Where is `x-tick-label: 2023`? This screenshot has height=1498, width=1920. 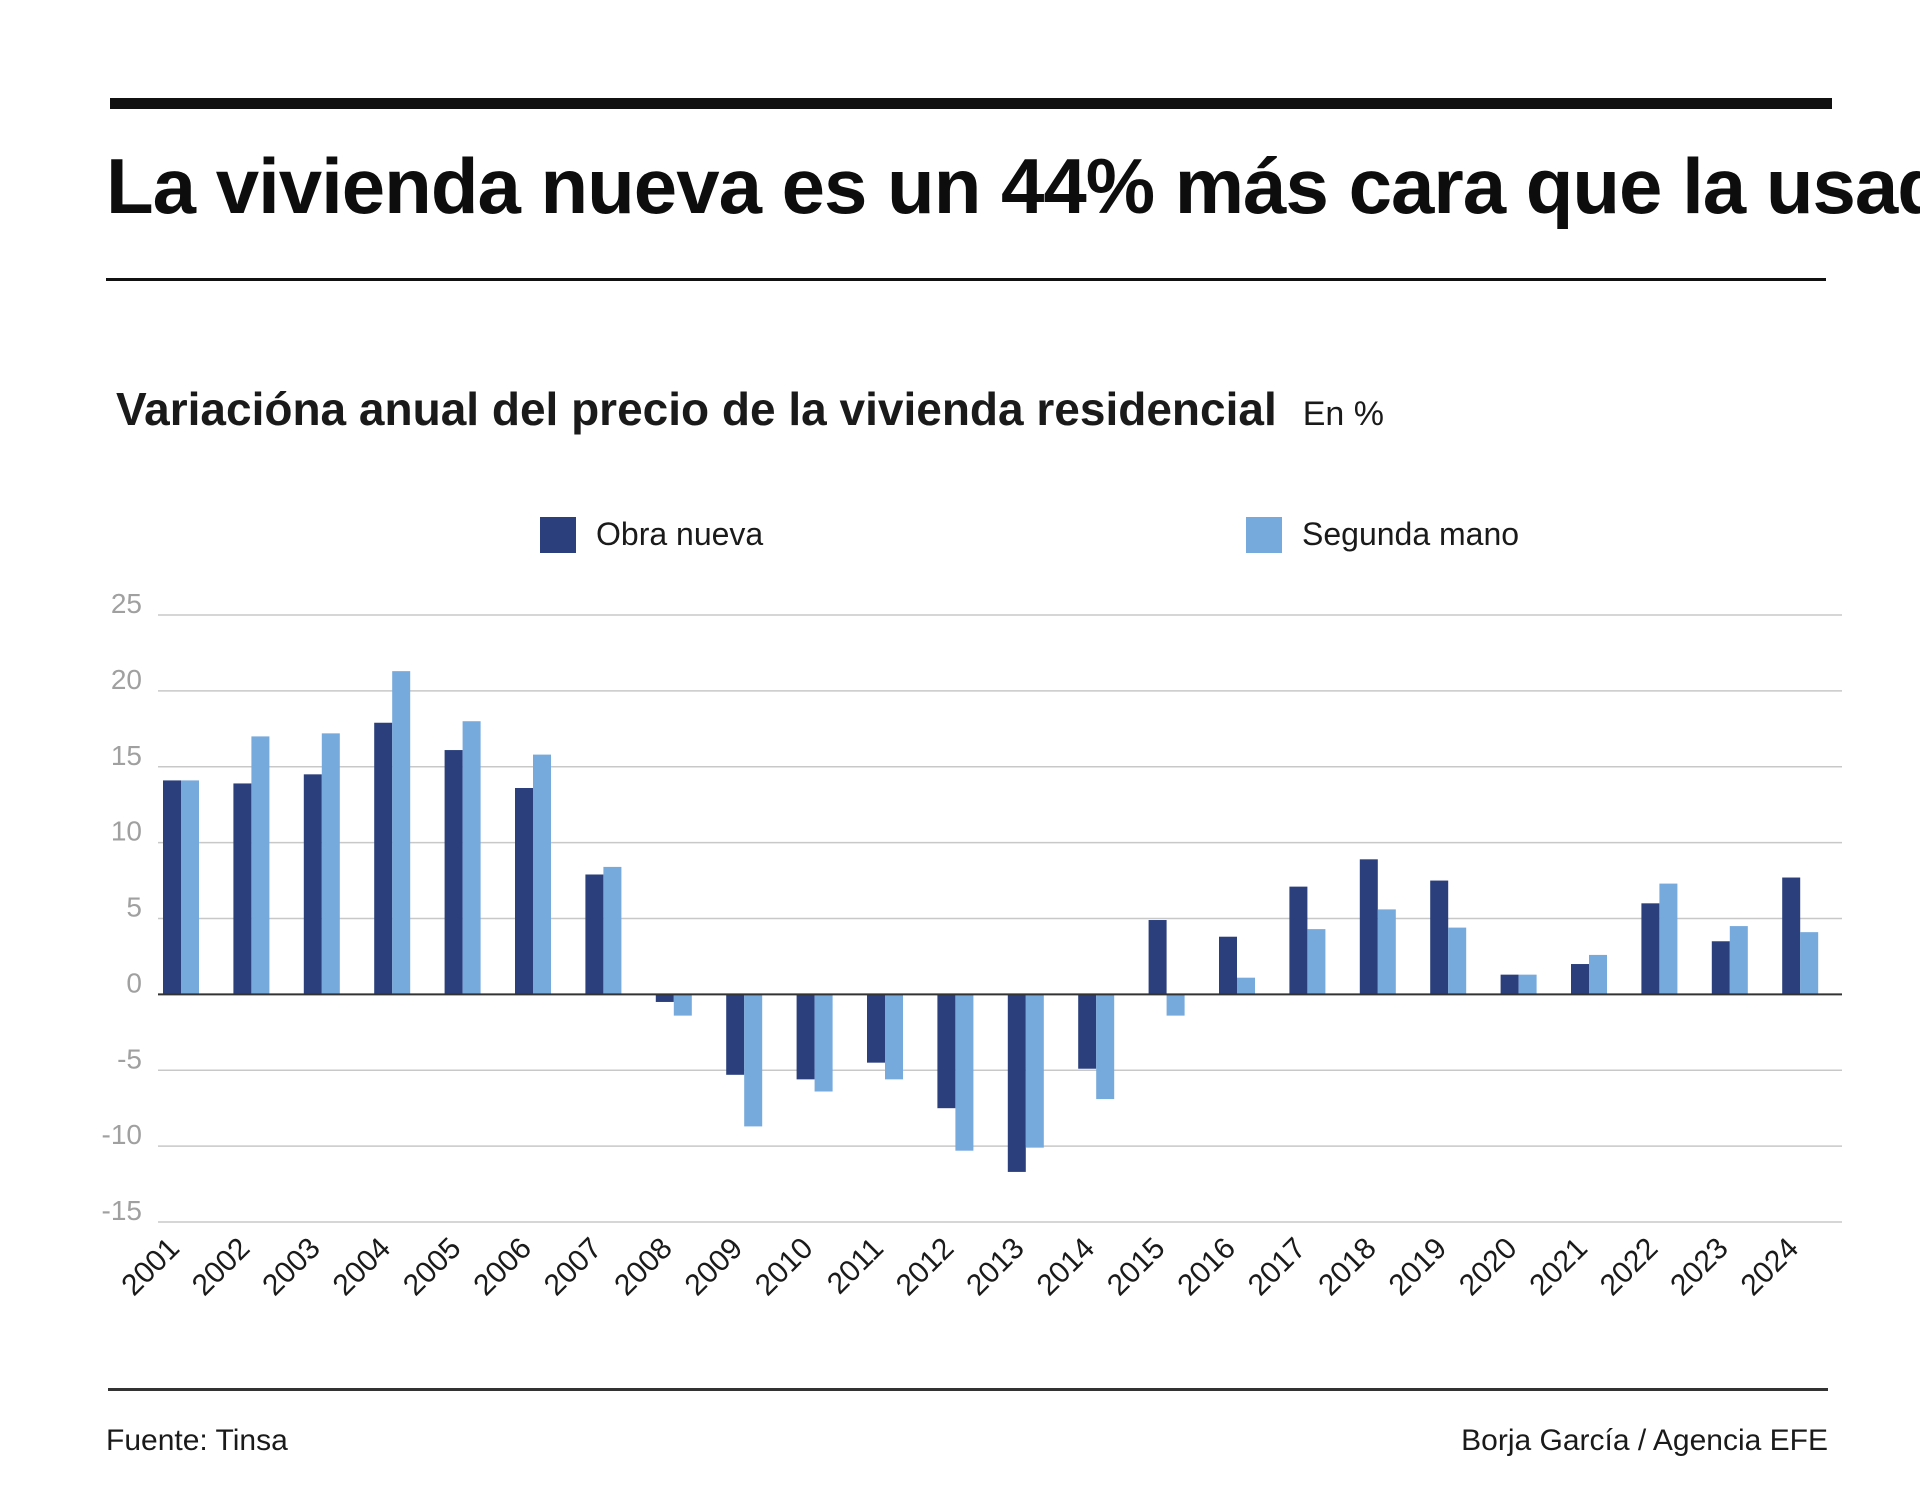
x-tick-label: 2023 is located at coordinates (1699, 1267).